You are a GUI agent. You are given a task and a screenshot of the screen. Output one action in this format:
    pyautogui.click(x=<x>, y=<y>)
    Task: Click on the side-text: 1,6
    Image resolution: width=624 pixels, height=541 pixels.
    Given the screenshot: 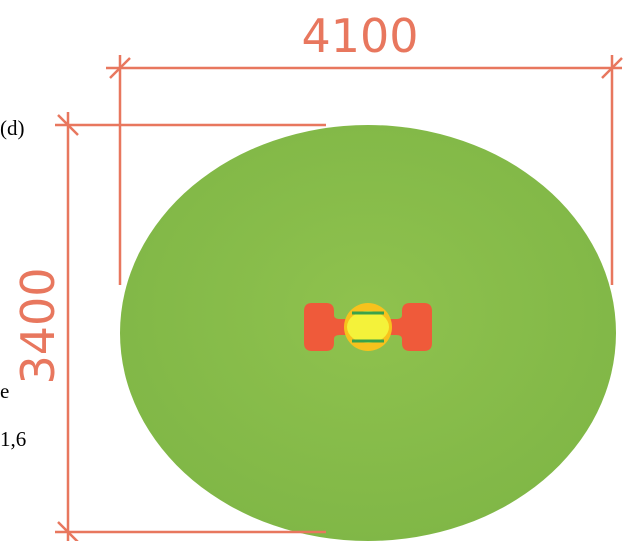 What is the action you would take?
    pyautogui.click(x=13, y=439)
    